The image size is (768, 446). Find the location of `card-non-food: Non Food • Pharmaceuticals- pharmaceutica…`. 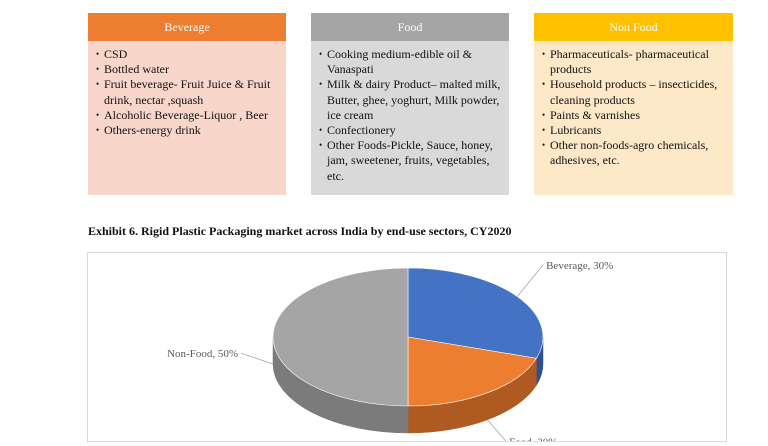

card-non-food: Non Food • Pharmaceuticals- pharmaceutica… is located at coordinates (633, 104).